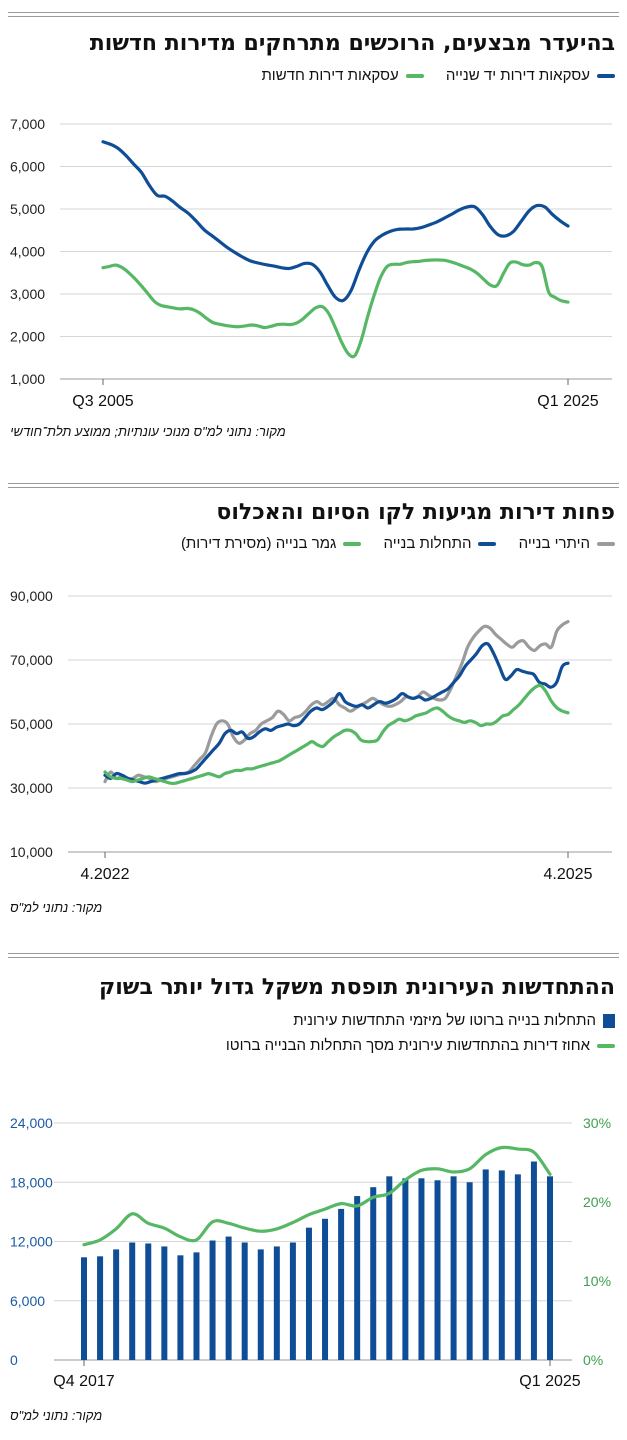  What do you see at coordinates (31, 788) in the screenshot?
I see `y-tick-label: 30,000` at bounding box center [31, 788].